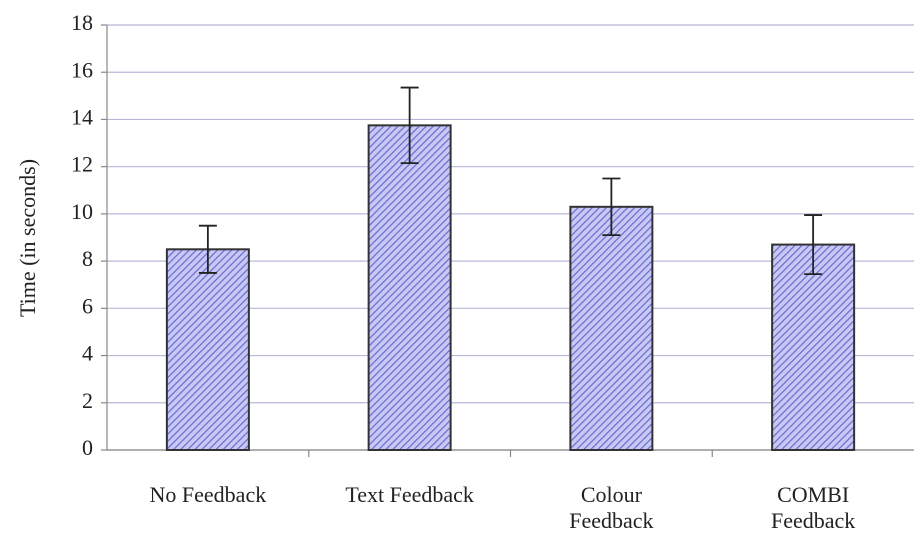  I want to click on y-tick-label: 4, so click(87, 353).